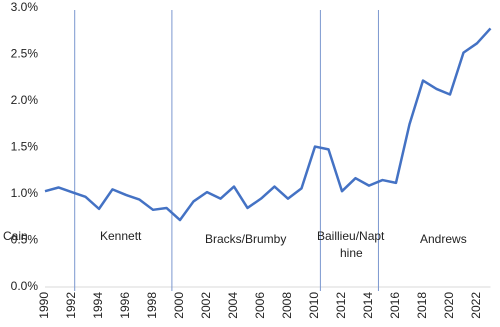 Image resolution: width=500 pixels, height=327 pixels. What do you see at coordinates (422, 305) in the screenshot?
I see `x-tick-label: 2018` at bounding box center [422, 305].